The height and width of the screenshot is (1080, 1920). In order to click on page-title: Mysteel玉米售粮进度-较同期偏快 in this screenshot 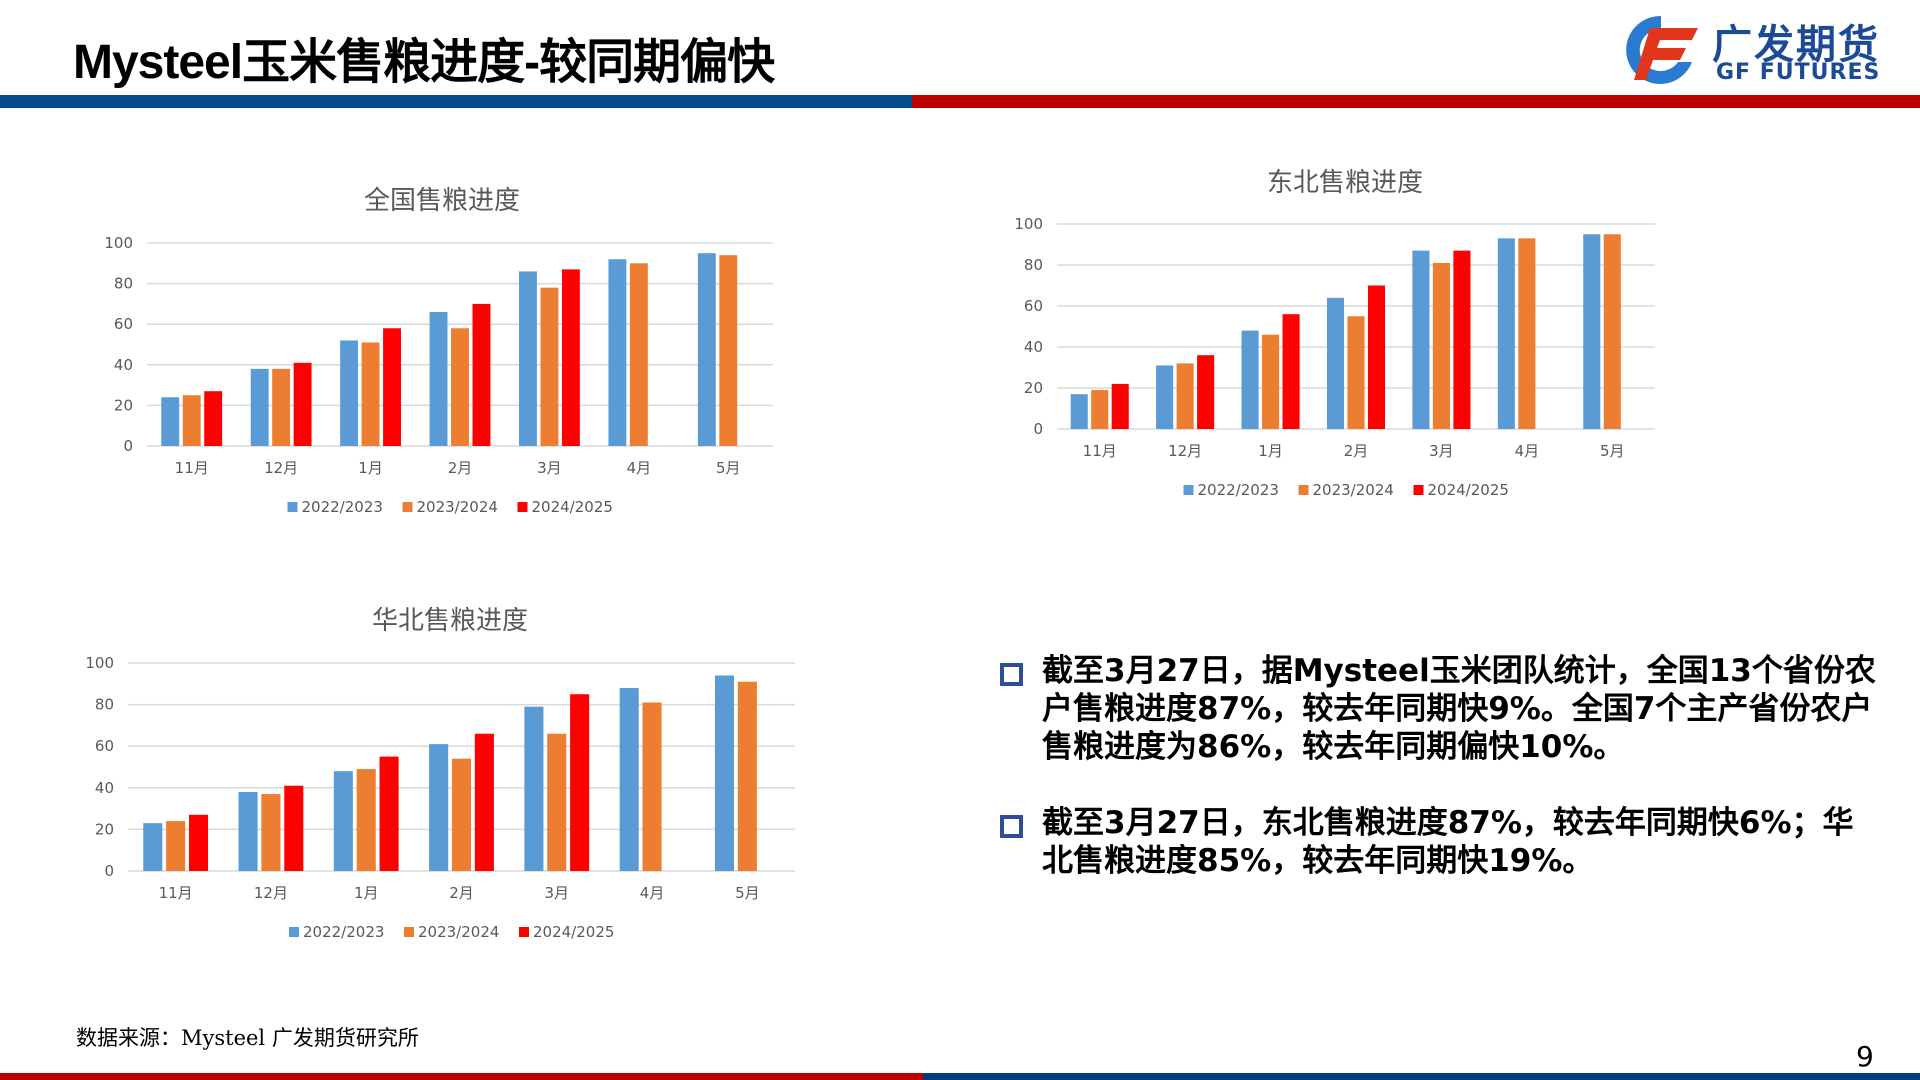, I will do `click(424, 62)`.